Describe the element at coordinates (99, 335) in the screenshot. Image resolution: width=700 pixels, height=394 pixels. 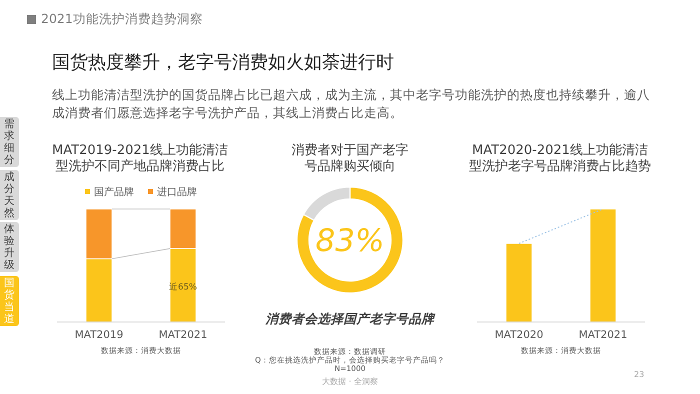
I see `x-tick-label: MAT2019` at that location.